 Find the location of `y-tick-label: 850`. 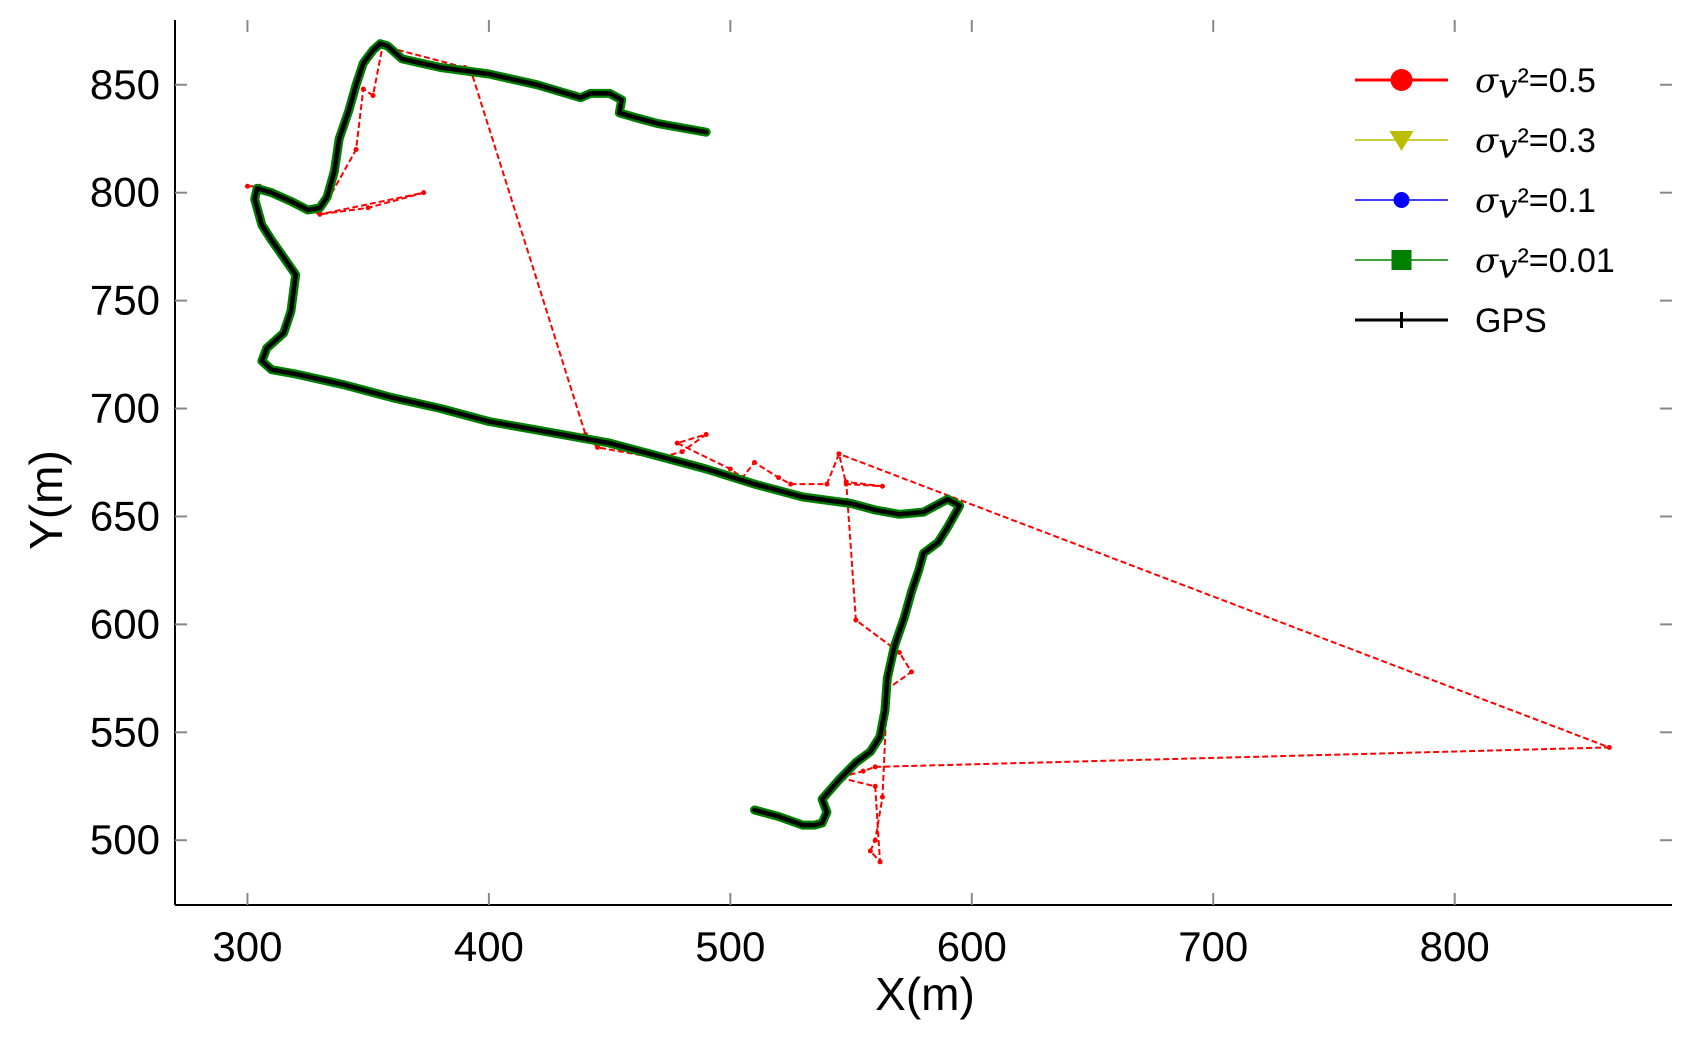

y-tick-label: 850 is located at coordinates (125, 84).